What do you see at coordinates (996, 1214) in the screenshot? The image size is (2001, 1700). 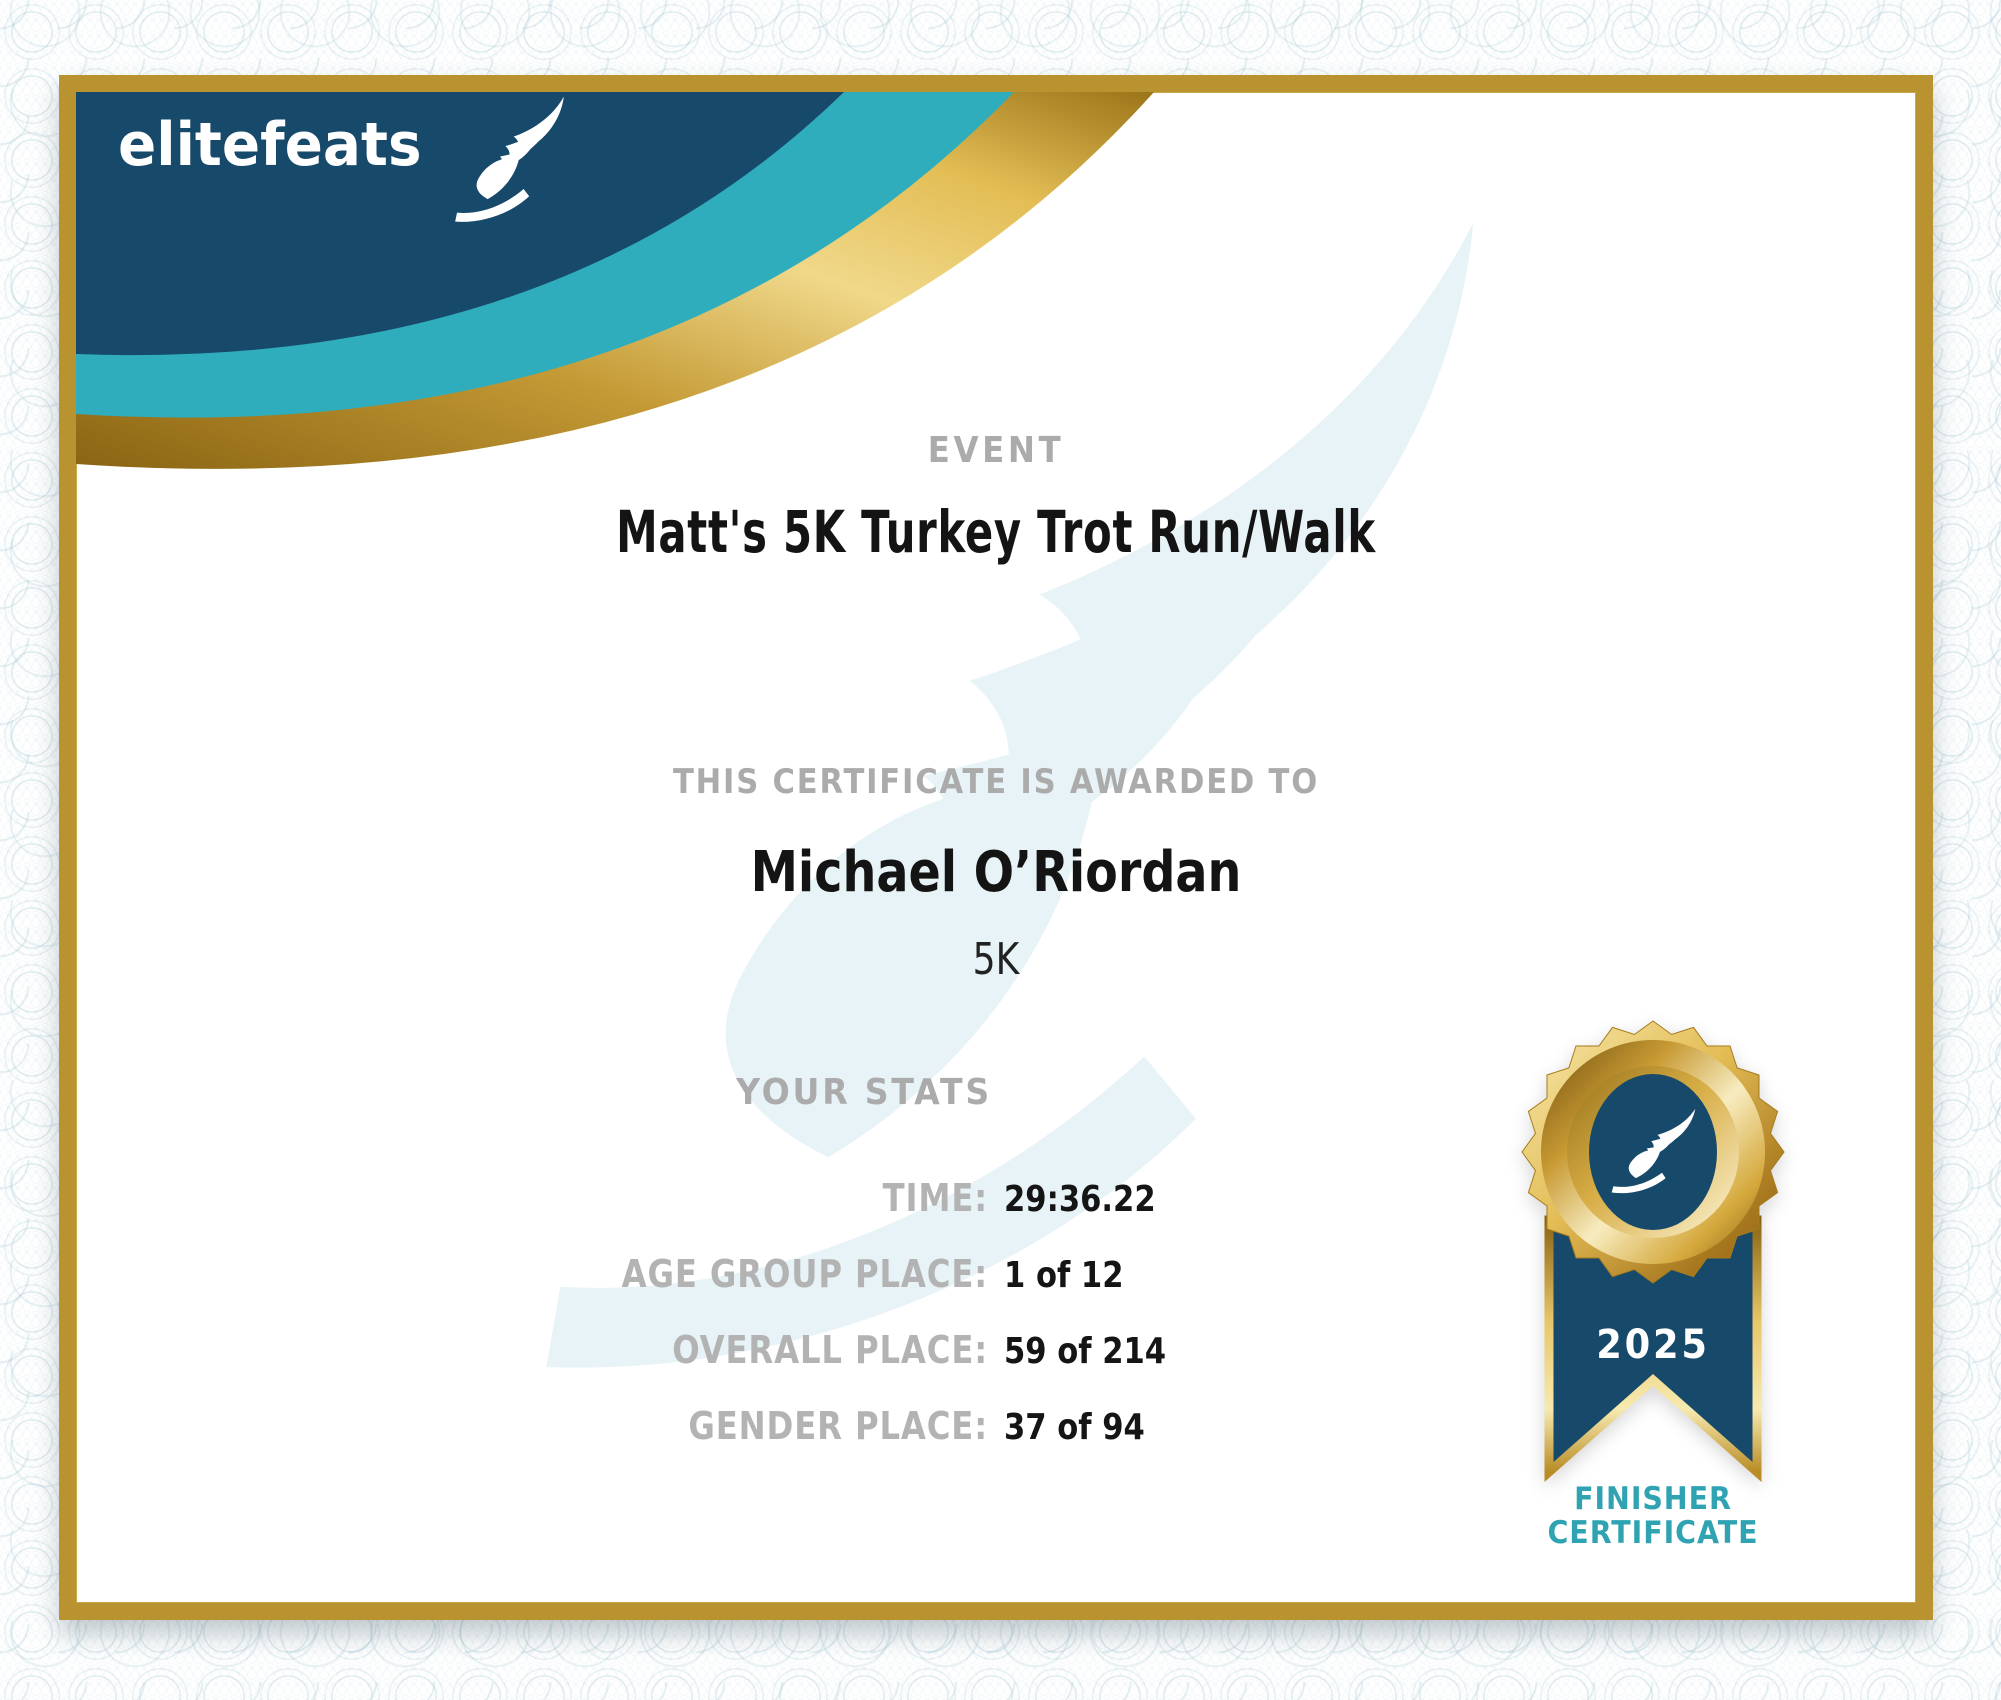 I see `stat-row-time: TIME: 29:36.22` at bounding box center [996, 1214].